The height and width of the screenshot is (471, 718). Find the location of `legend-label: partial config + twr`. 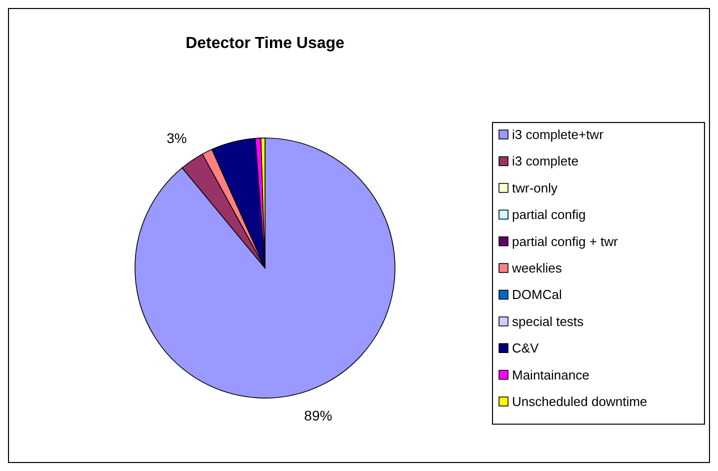

legend-label: partial config + twr is located at coordinates (565, 241).